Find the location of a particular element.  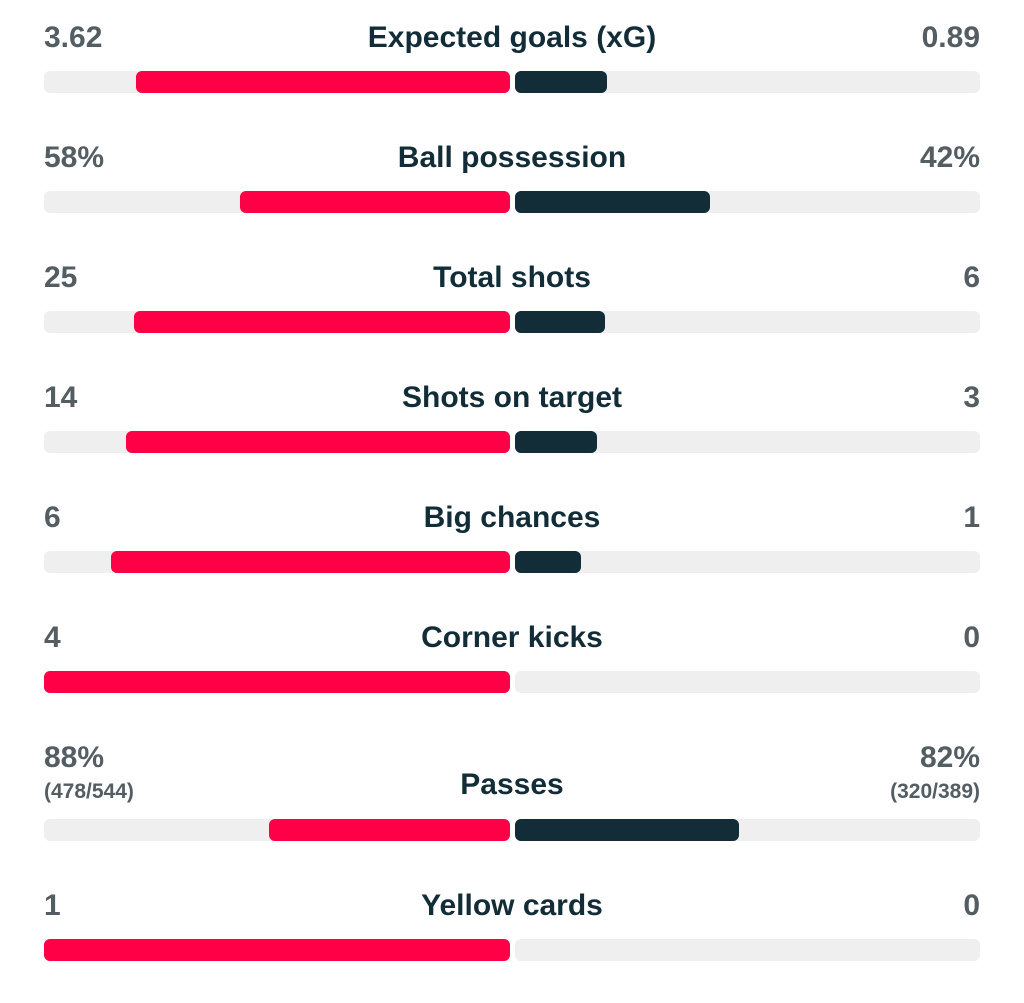

away-value-text: 3 is located at coordinates (971, 397).